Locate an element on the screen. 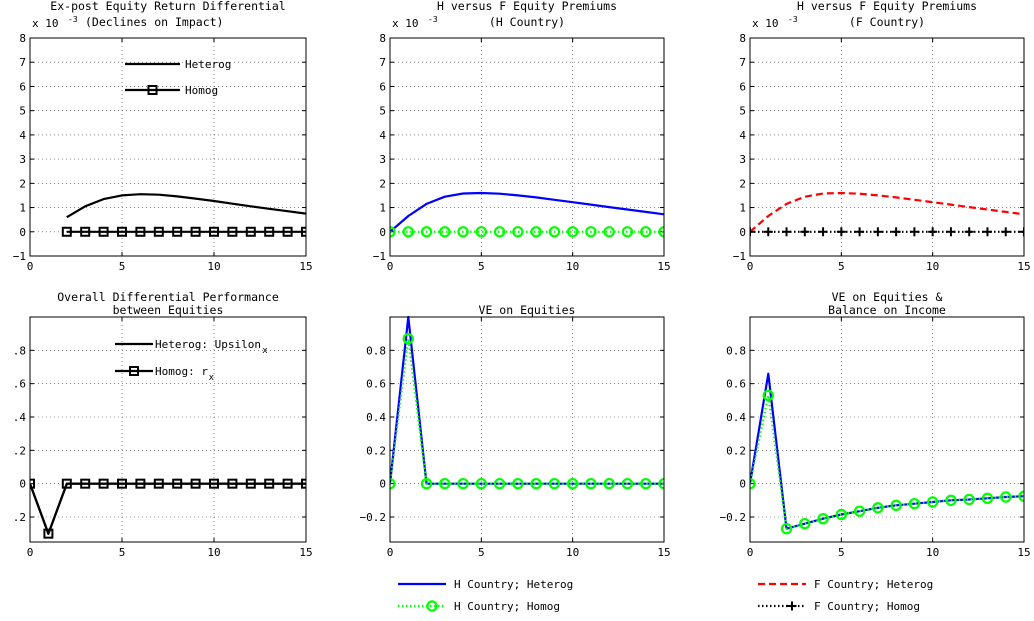 The image size is (1034, 621). plot-background is located at coordinates (527, 147).